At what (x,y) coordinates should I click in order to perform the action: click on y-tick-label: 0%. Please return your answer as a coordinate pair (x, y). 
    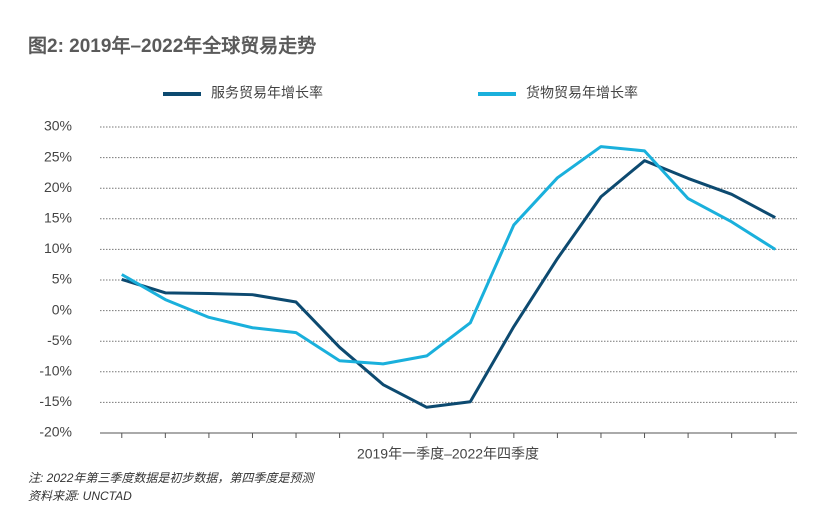
    Looking at the image, I should click on (62, 309).